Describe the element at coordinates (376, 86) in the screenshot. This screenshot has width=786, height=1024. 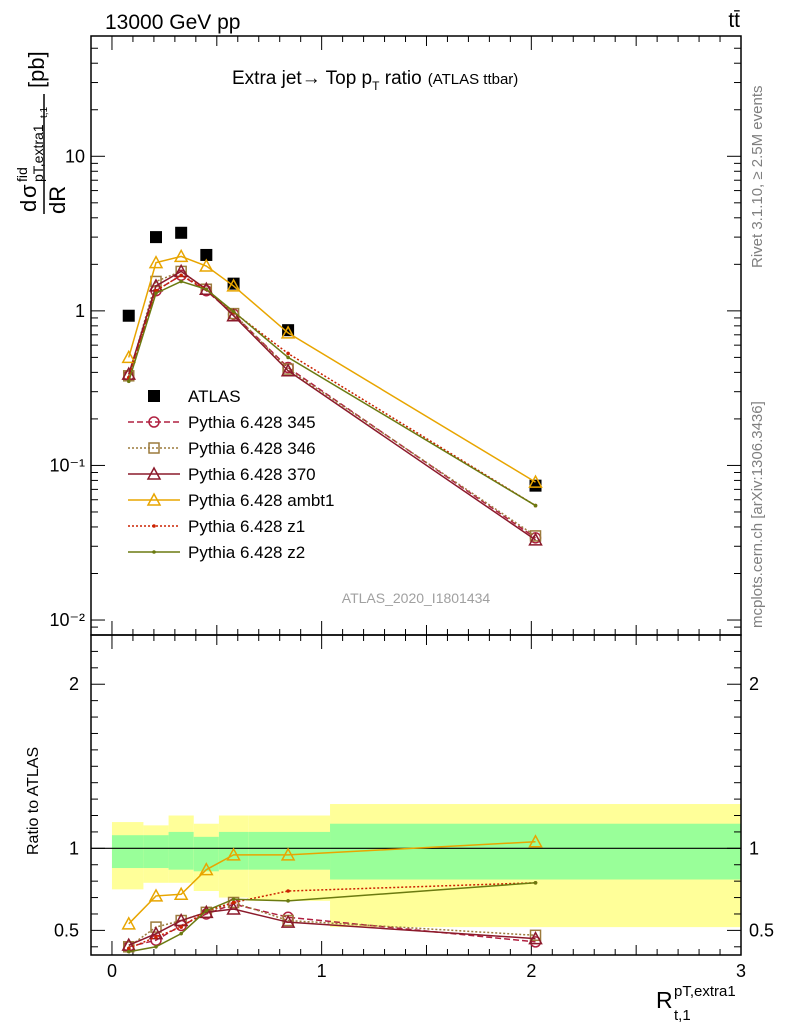
I see `title-sub: T` at that location.